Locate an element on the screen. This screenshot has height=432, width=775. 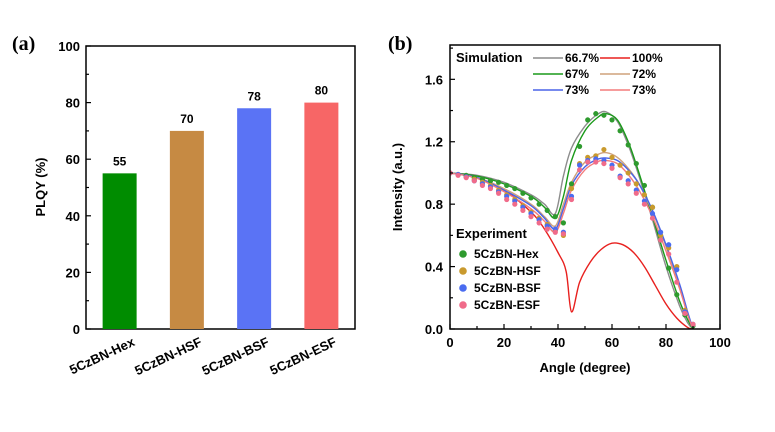
y-tick-label: 20 is located at coordinates (73, 272).